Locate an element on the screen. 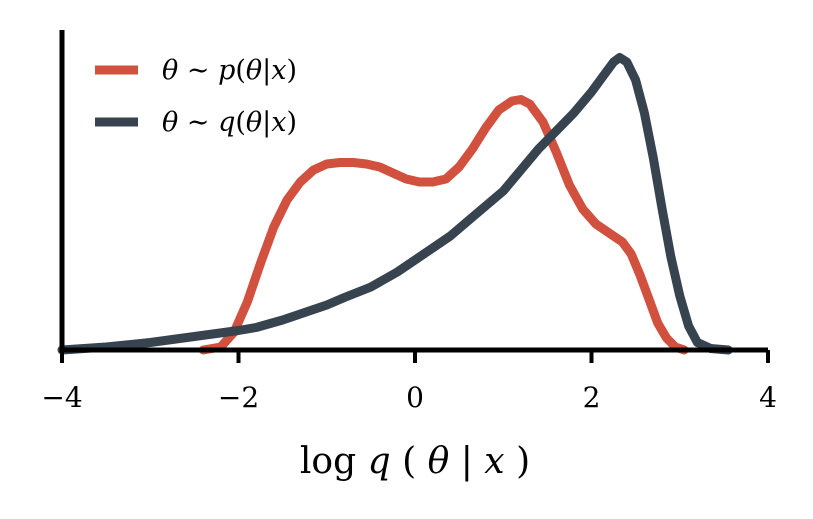 This screenshot has height=519, width=813. x-axis-label-var: q is located at coordinates (379, 461).